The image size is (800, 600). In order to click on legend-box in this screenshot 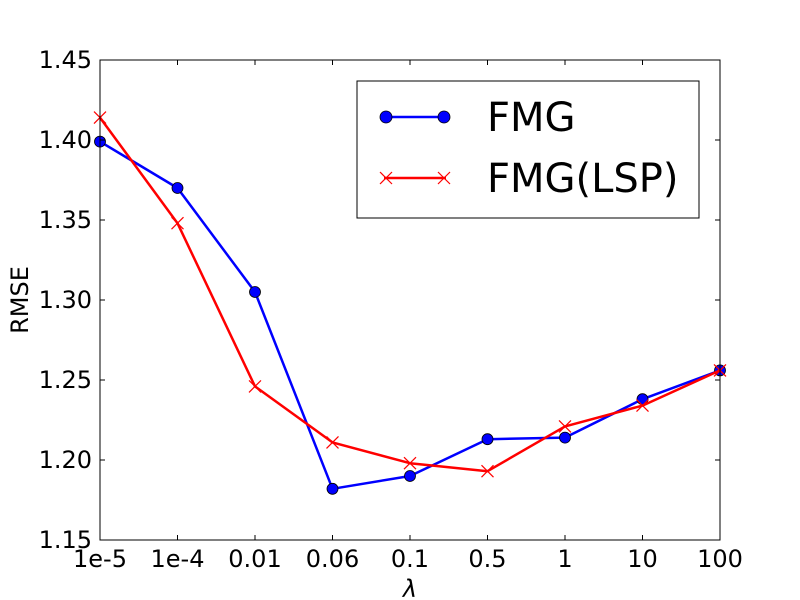, I will do `click(528, 149)`.